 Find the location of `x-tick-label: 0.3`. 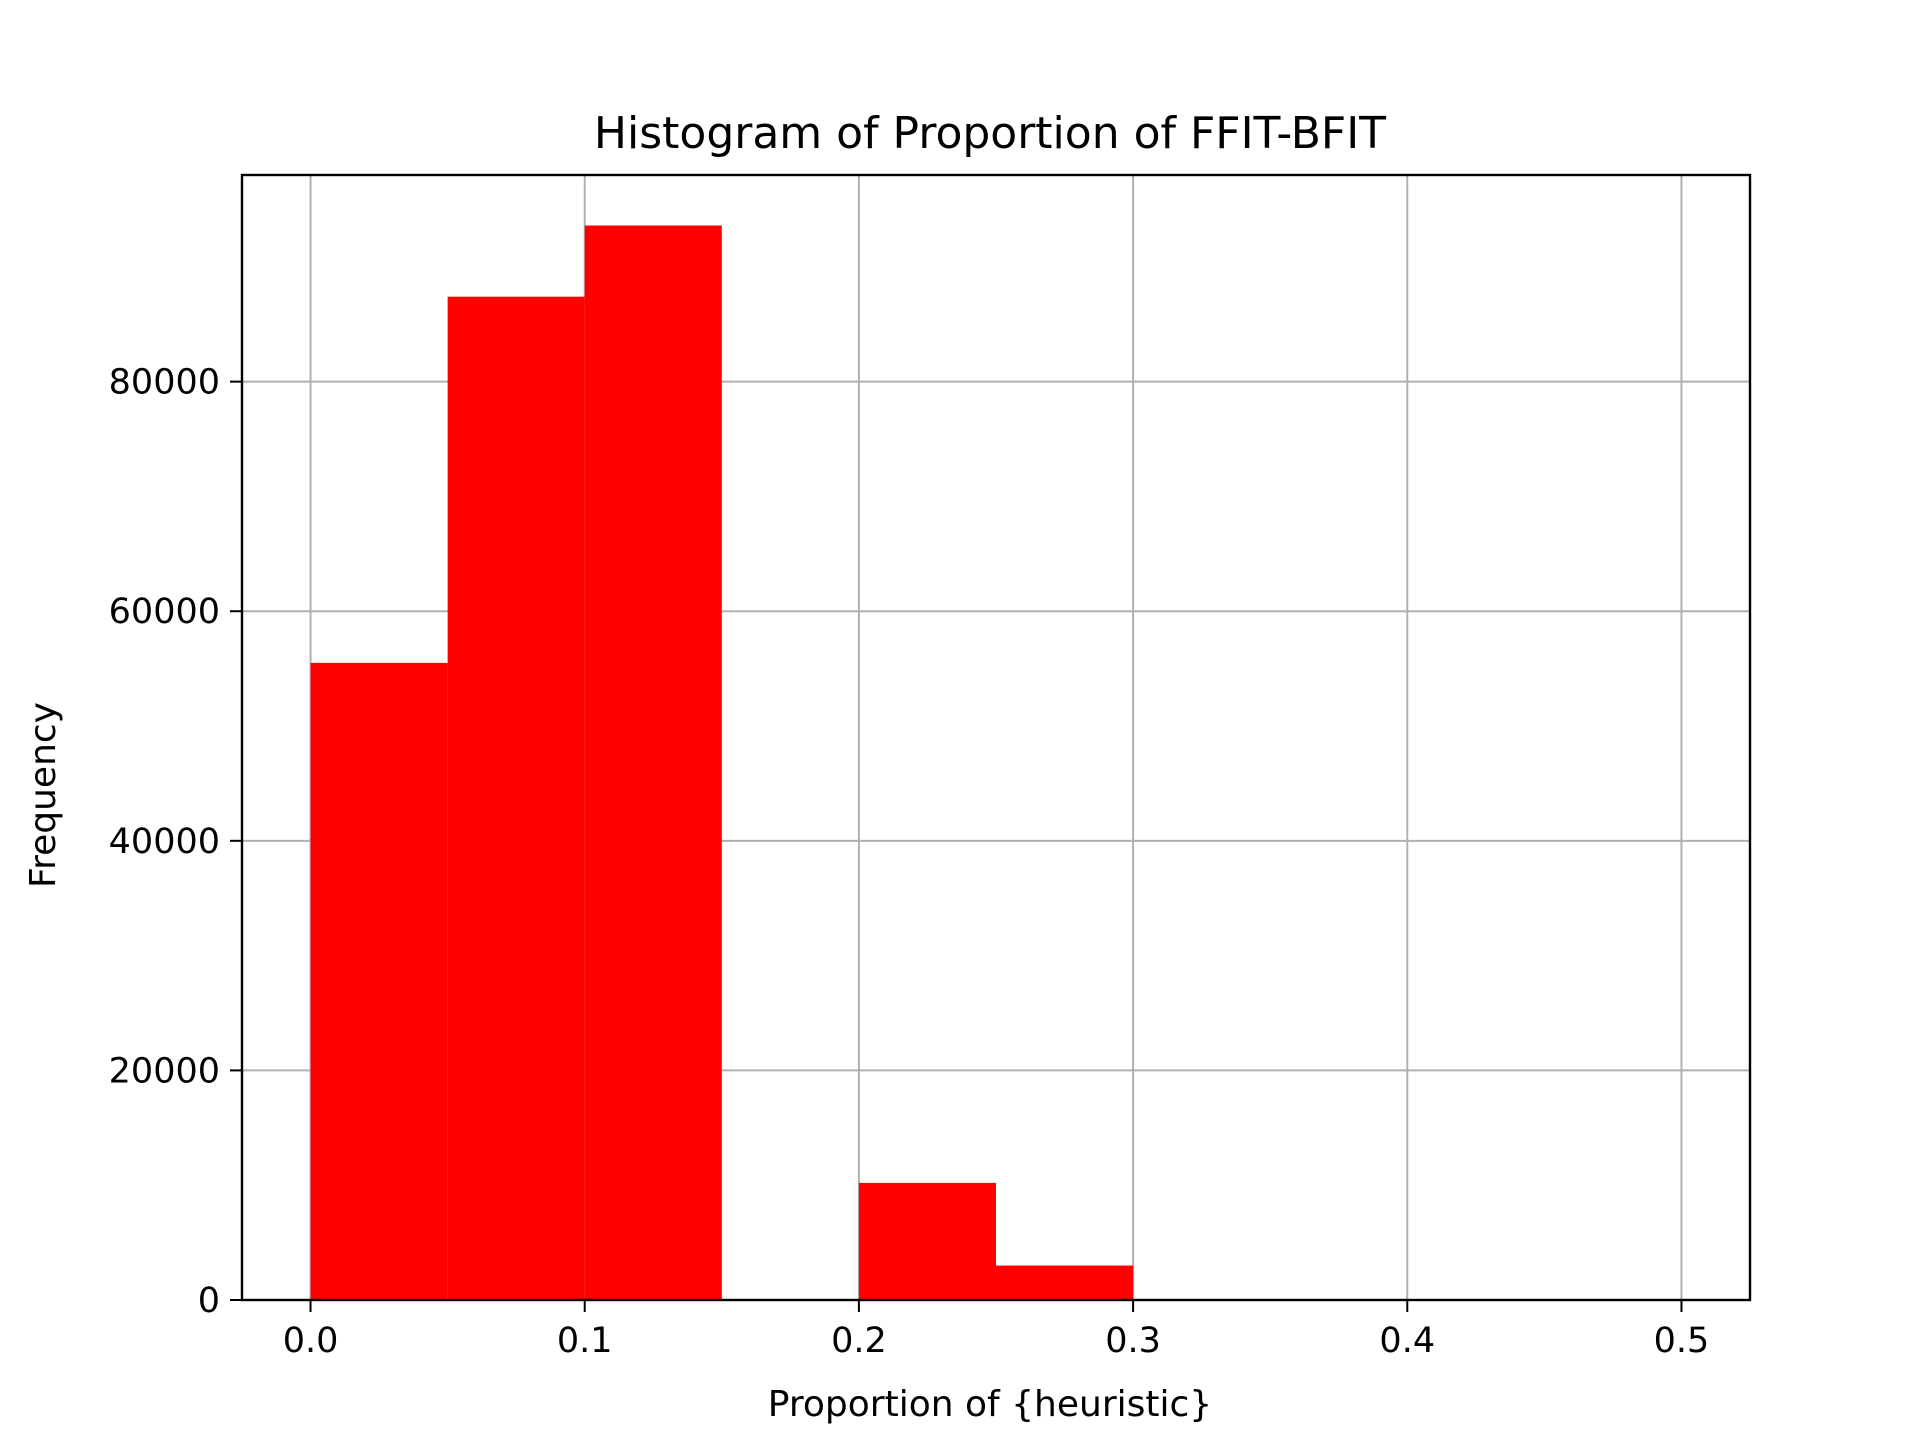

x-tick-label: 0.3 is located at coordinates (1133, 1341).